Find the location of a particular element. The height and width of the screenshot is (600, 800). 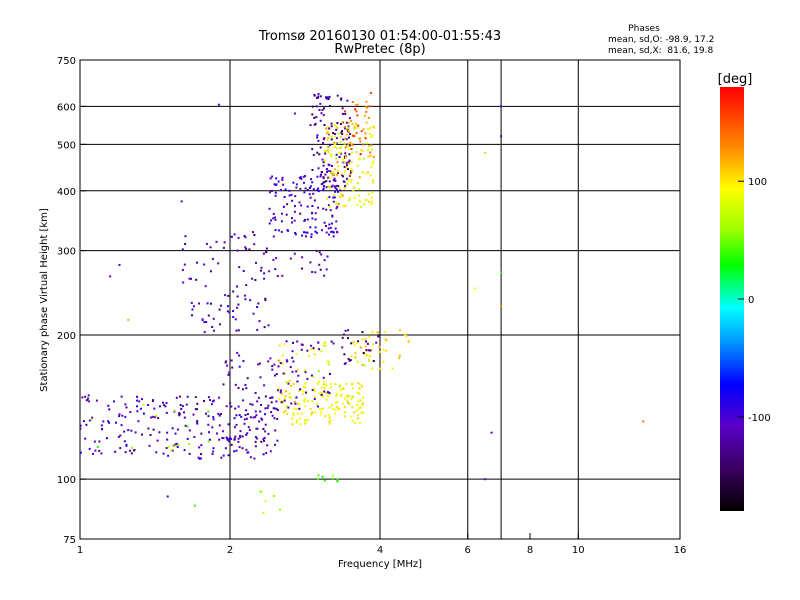

y-tick-label: 100 is located at coordinates (66, 480).